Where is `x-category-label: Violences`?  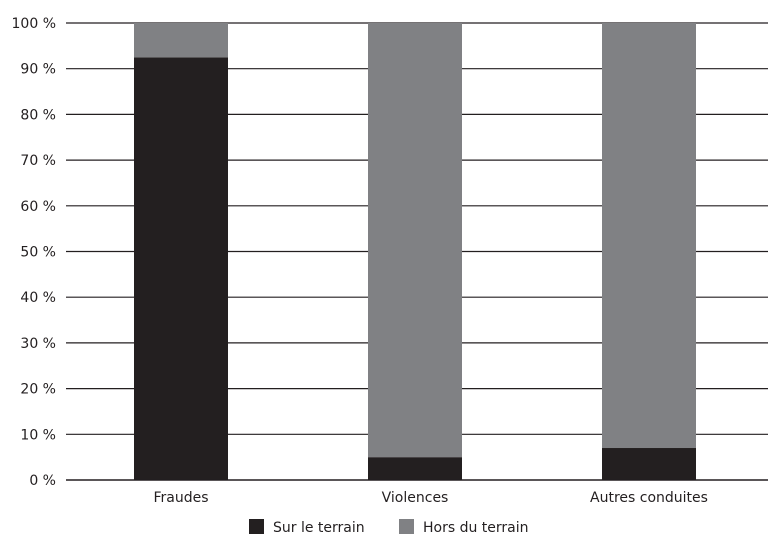 x-category-label: Violences is located at coordinates (415, 498).